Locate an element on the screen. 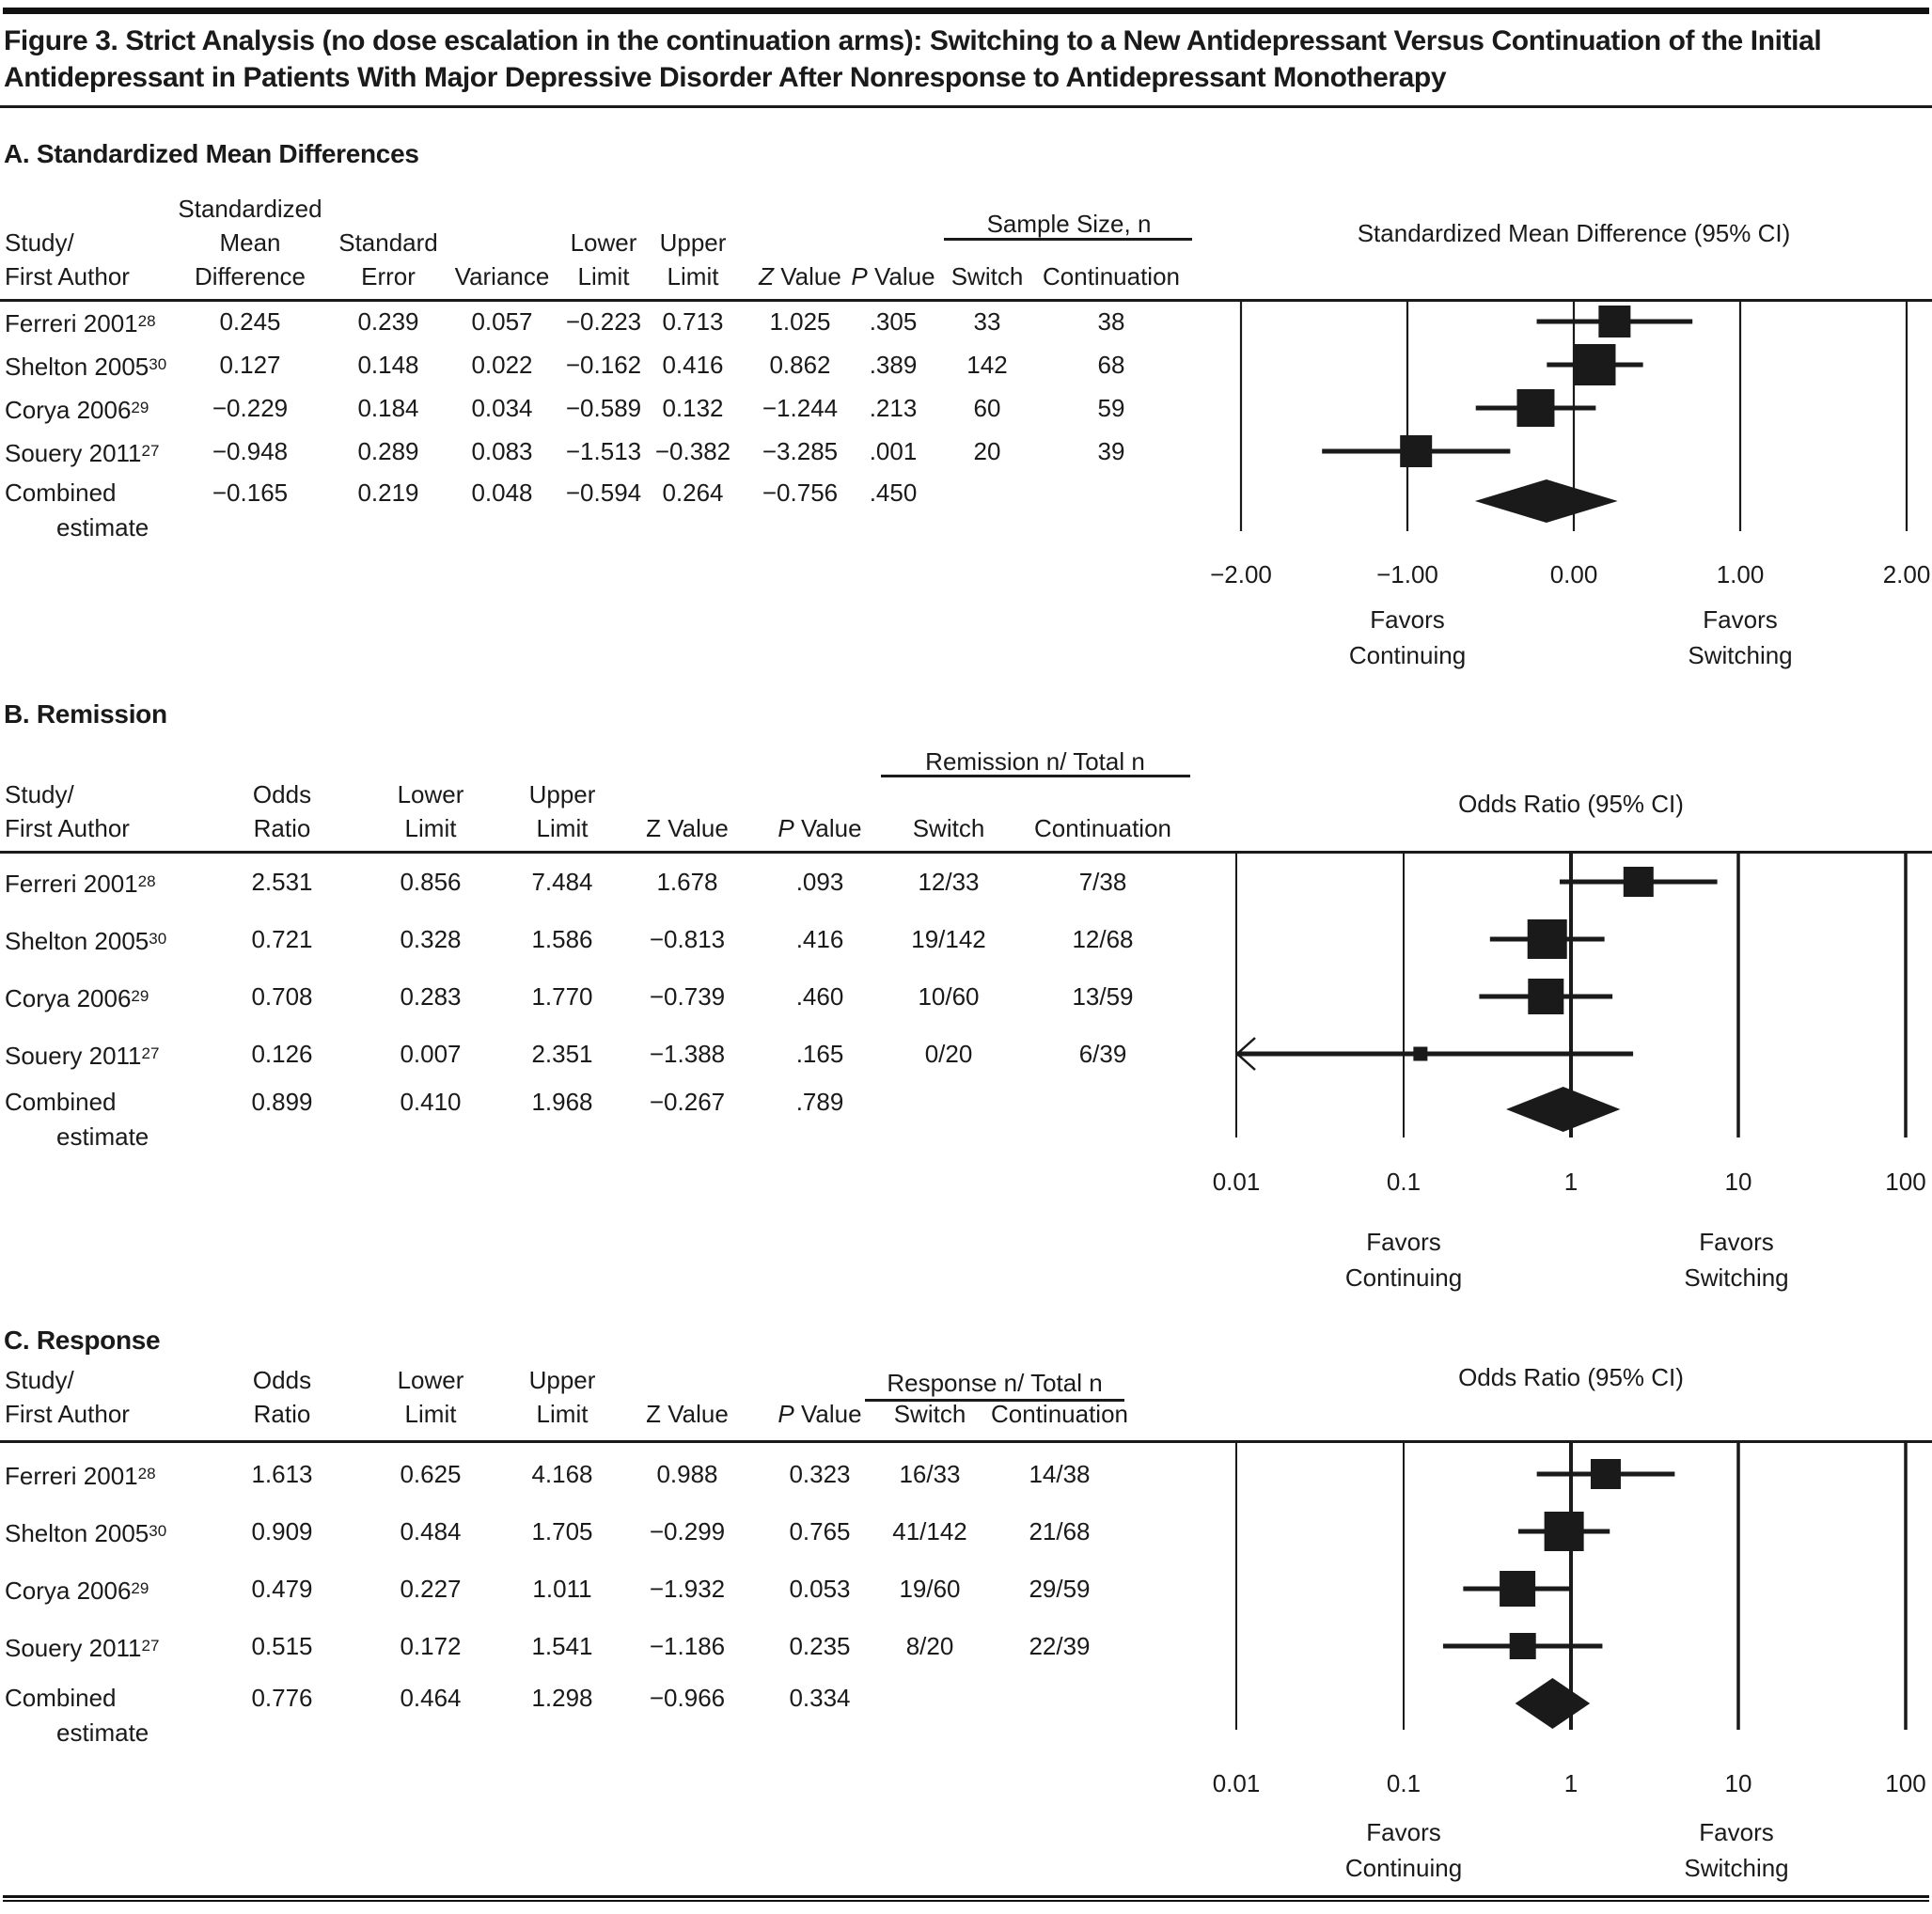 This screenshot has width=1932, height=1914. panel-a-heading: A. Standardized Mean Differences is located at coordinates (212, 153).